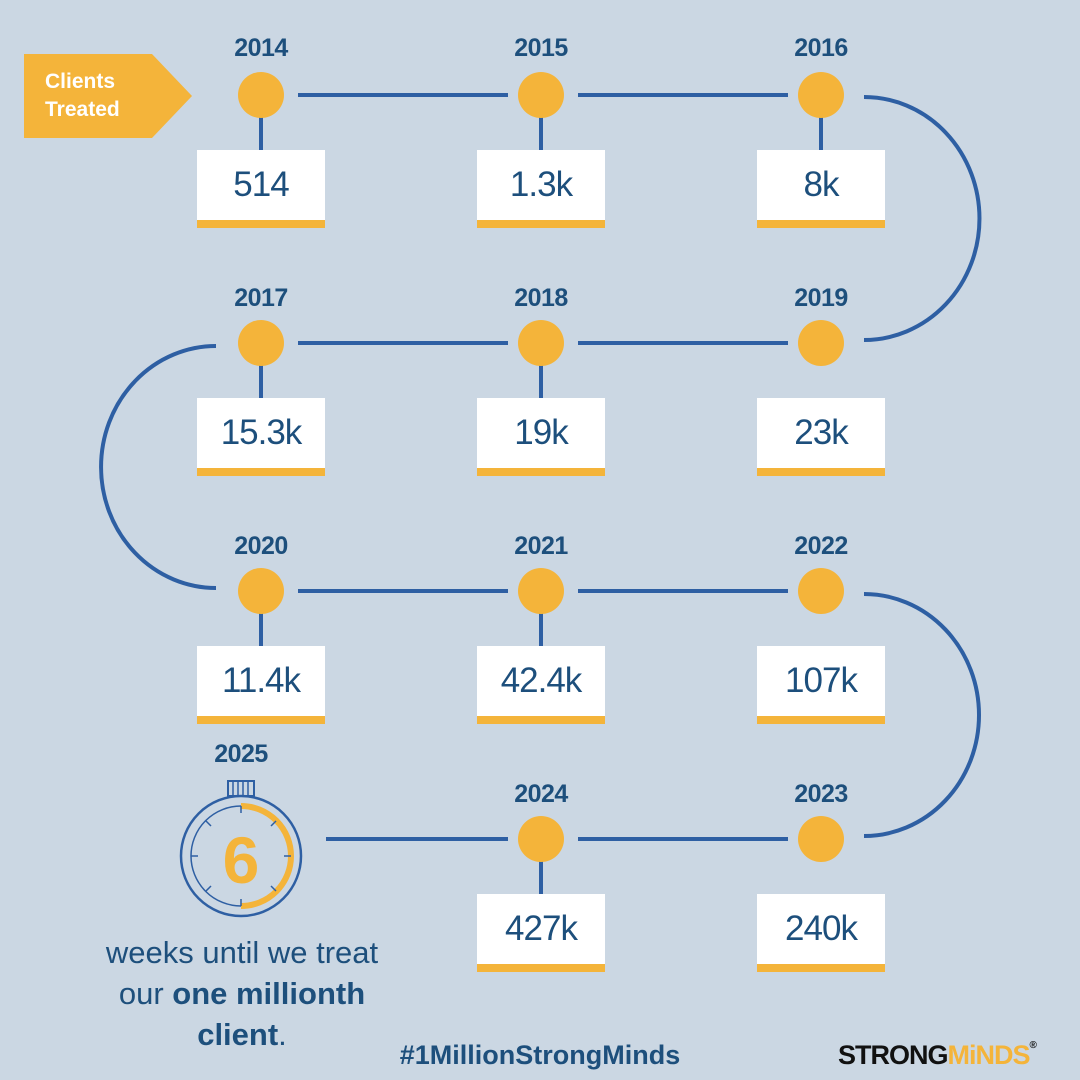 The width and height of the screenshot is (1080, 1080). Describe the element at coordinates (821, 933) in the screenshot. I see `value-box-2023: 240k` at that location.